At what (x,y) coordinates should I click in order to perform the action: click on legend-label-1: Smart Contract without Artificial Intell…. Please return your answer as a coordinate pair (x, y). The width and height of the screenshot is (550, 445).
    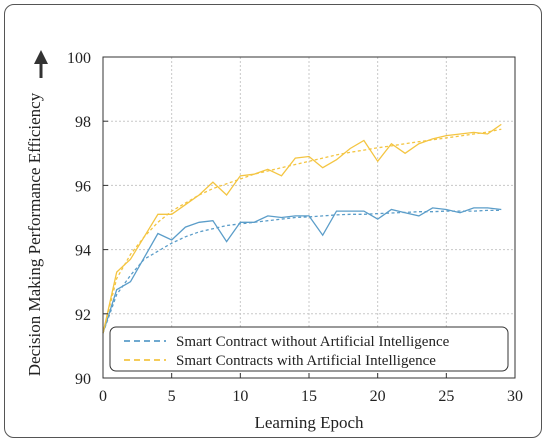
    Looking at the image, I should click on (313, 342).